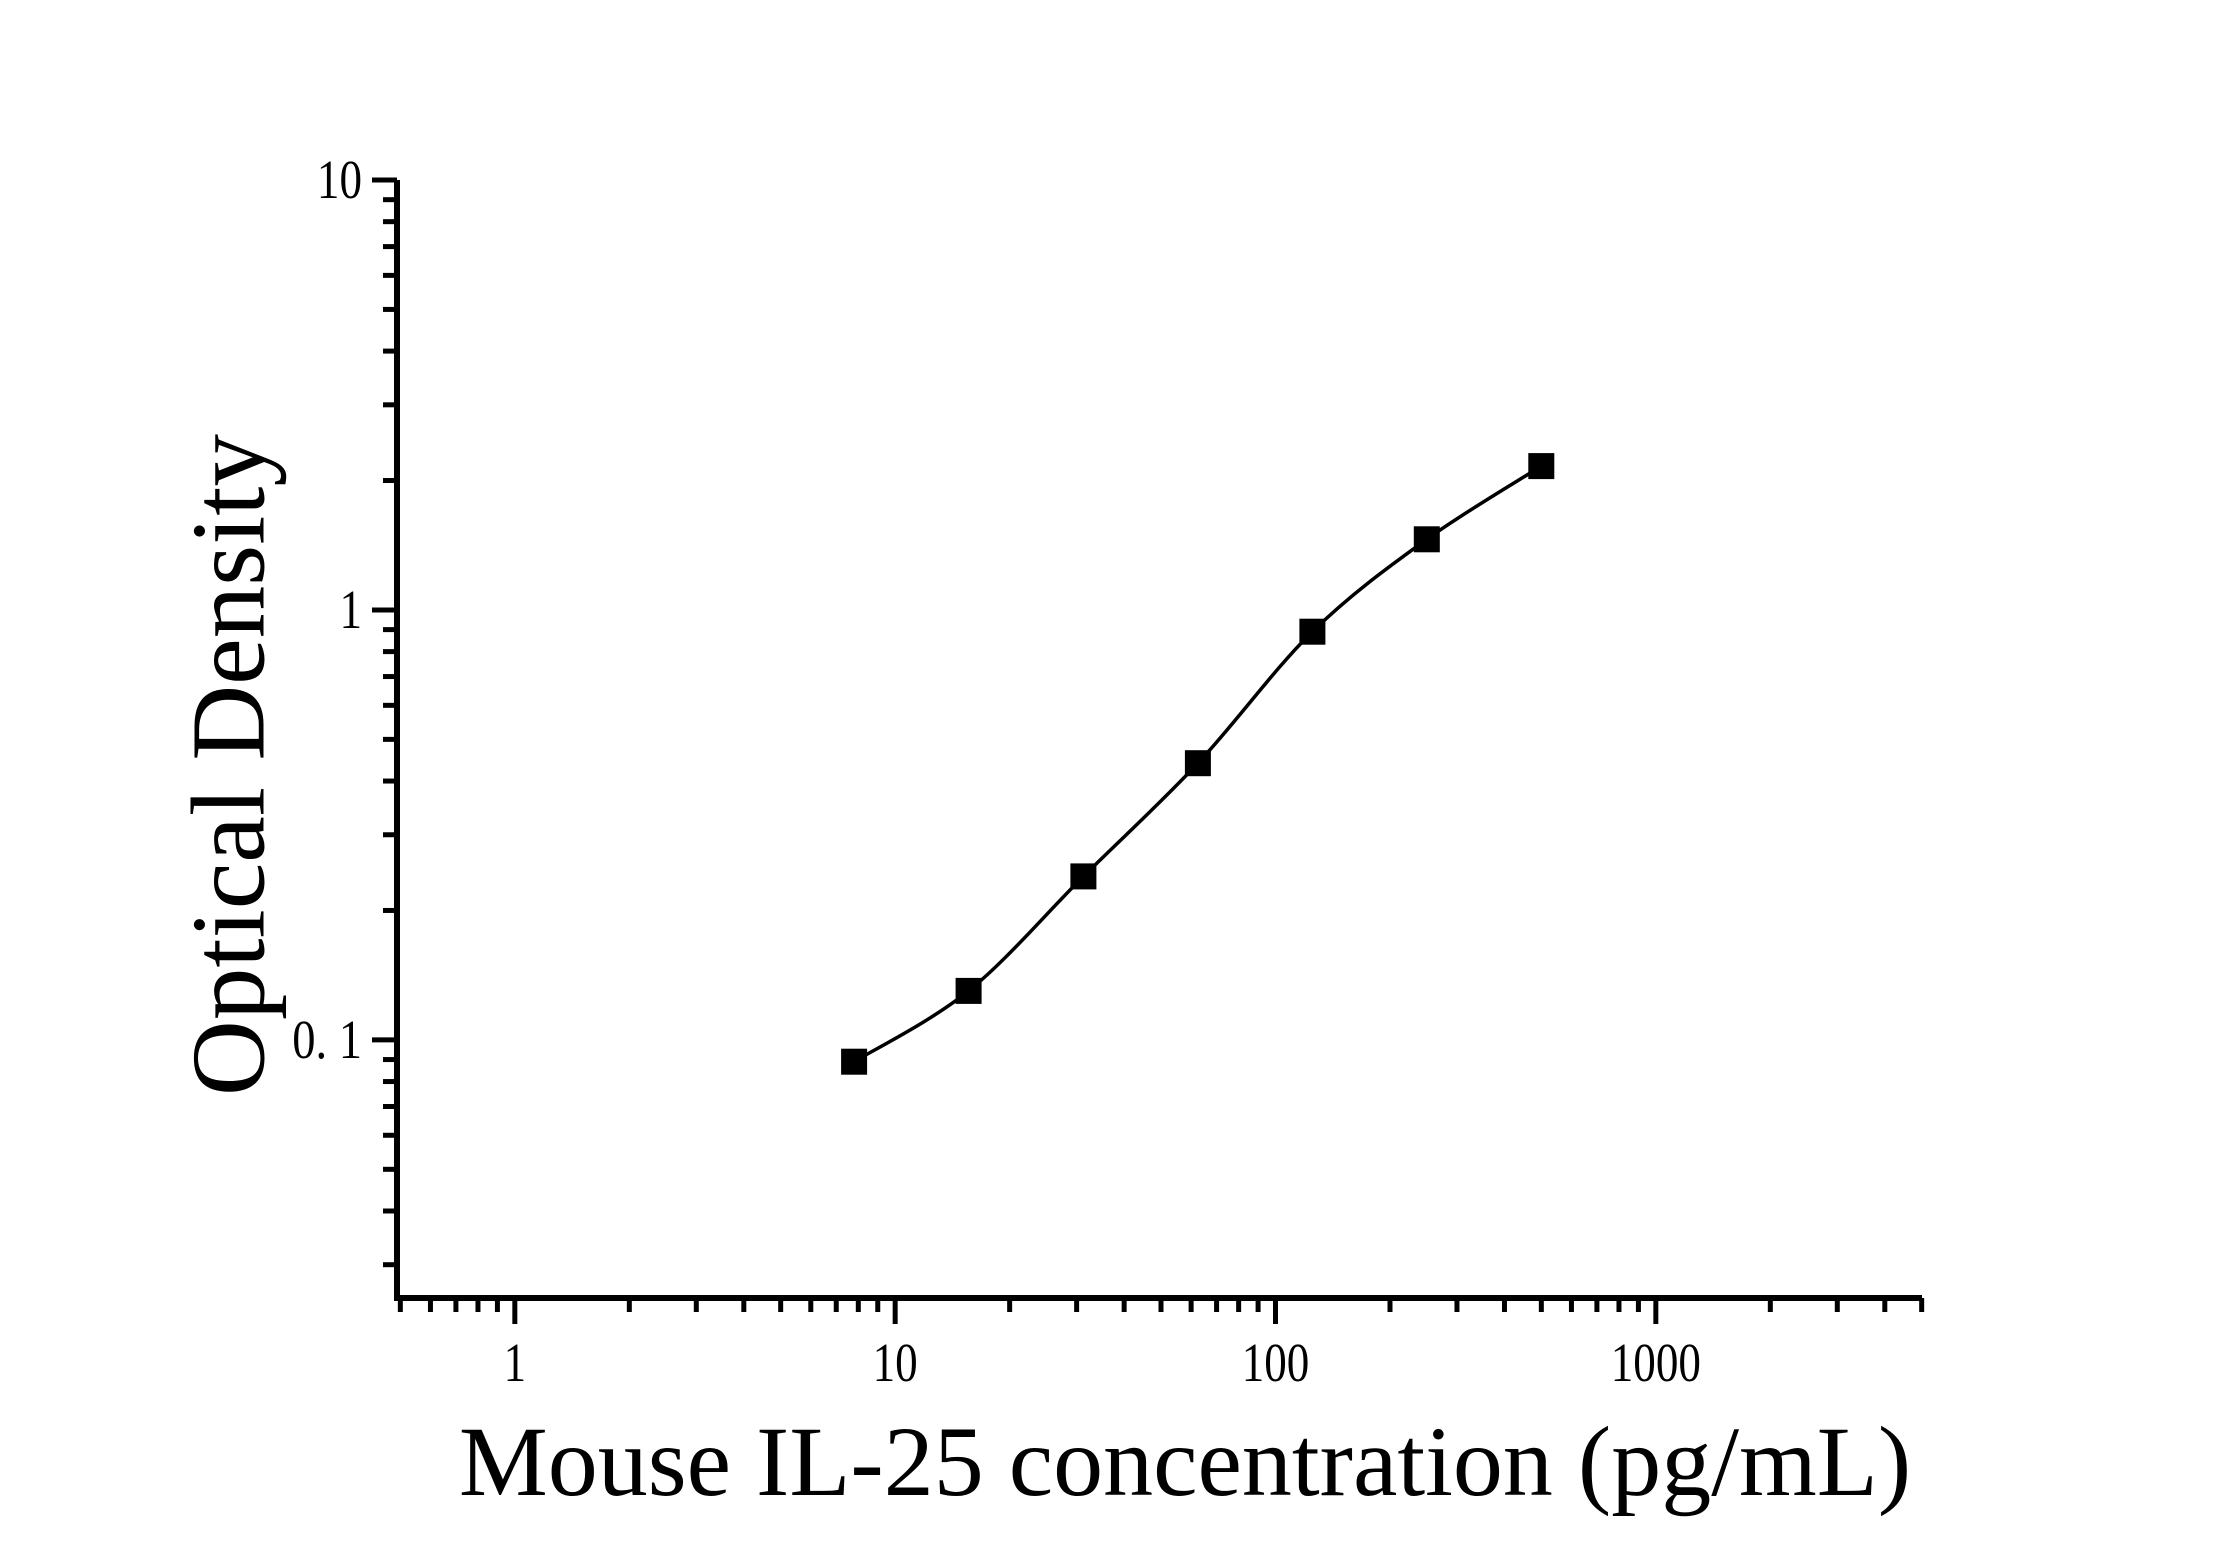 The height and width of the screenshot is (1559, 2231). What do you see at coordinates (327, 1039) in the screenshot?
I see `y-axis-tick-label: 0. 1` at bounding box center [327, 1039].